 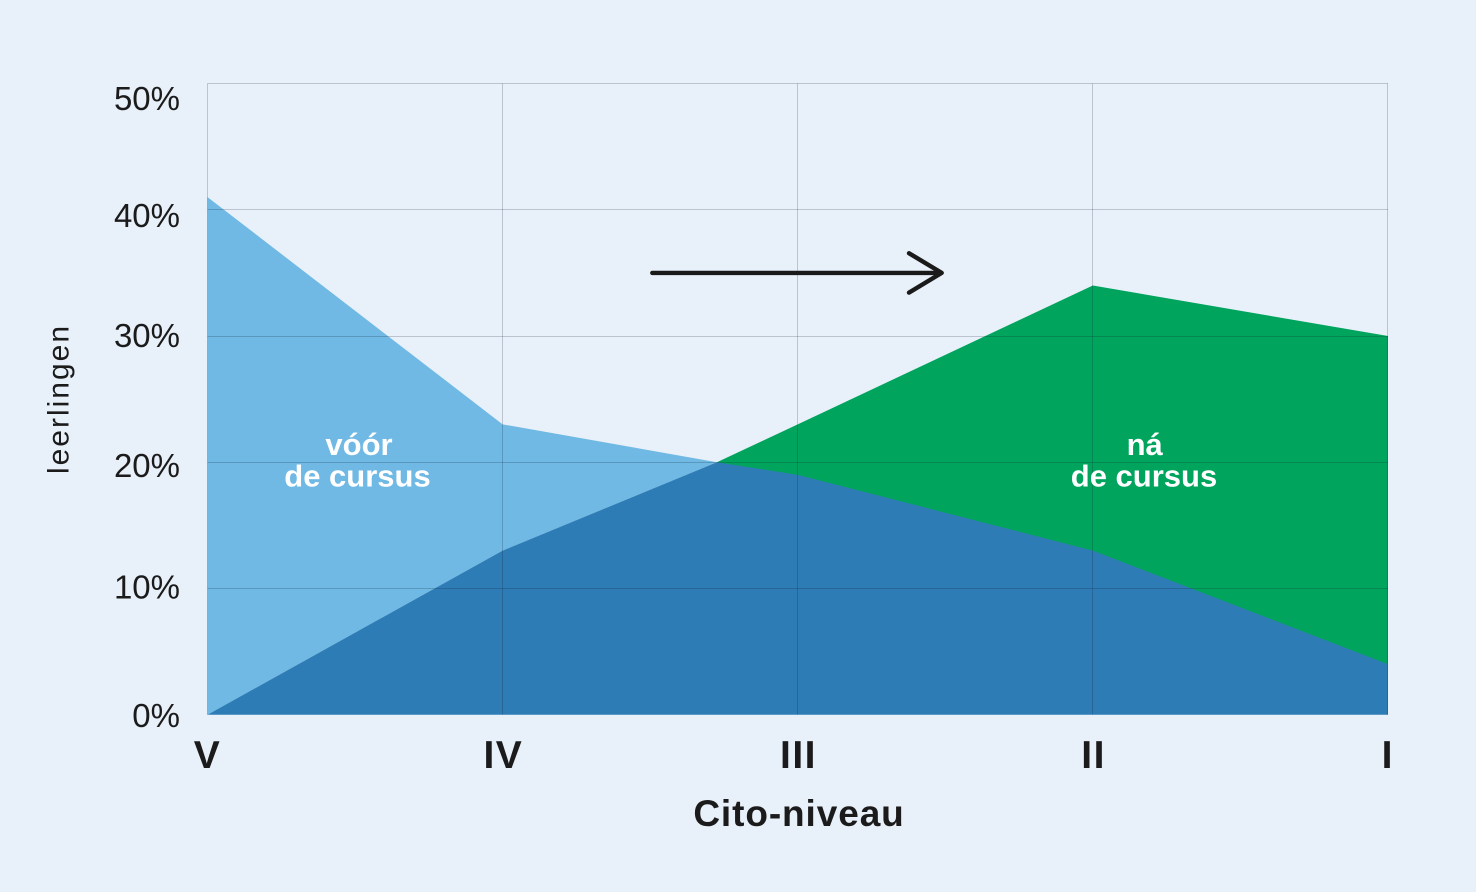 What do you see at coordinates (1388, 755) in the screenshot?
I see `svg-text: I` at bounding box center [1388, 755].